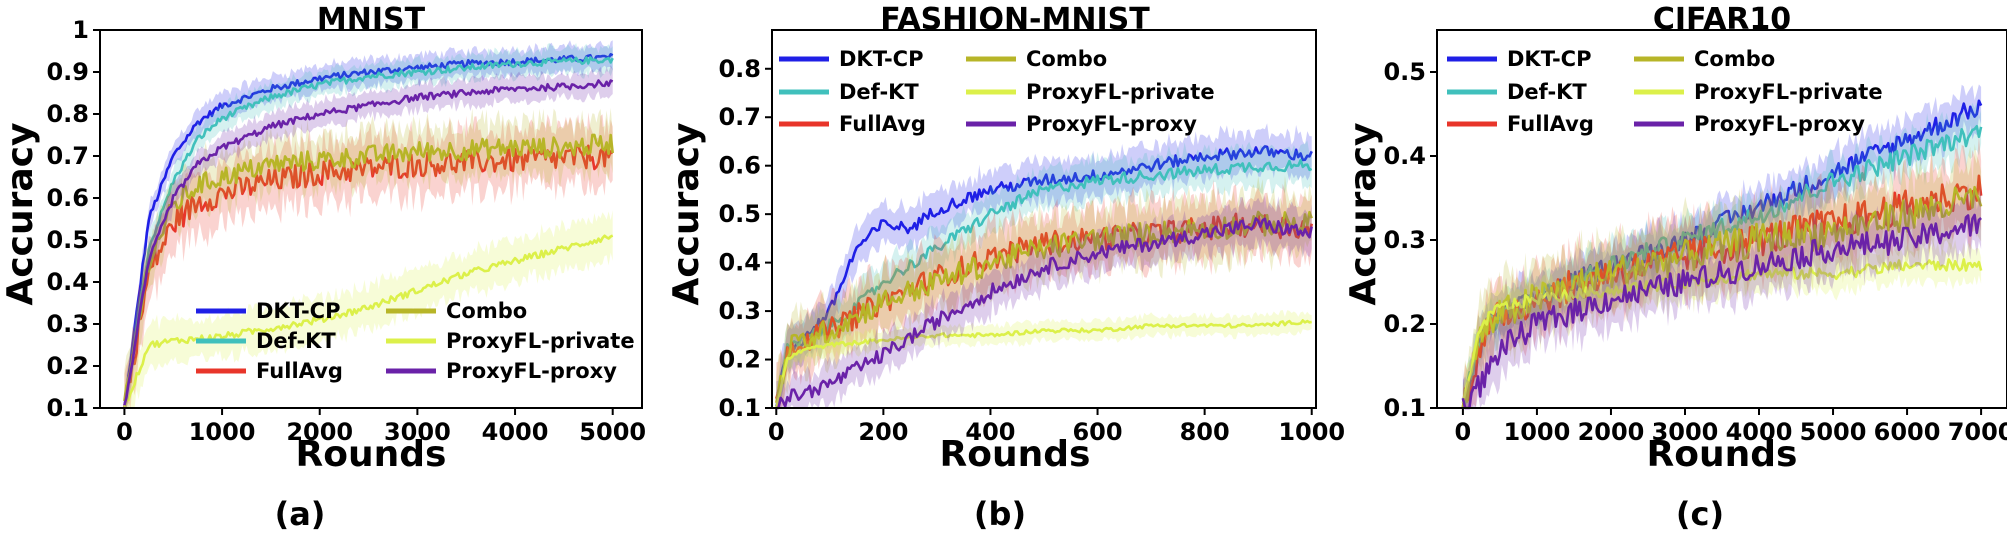  I want to click on y-ticks: 0.1 0.2 0.3 0.4 0.5, so click(1410, 240).